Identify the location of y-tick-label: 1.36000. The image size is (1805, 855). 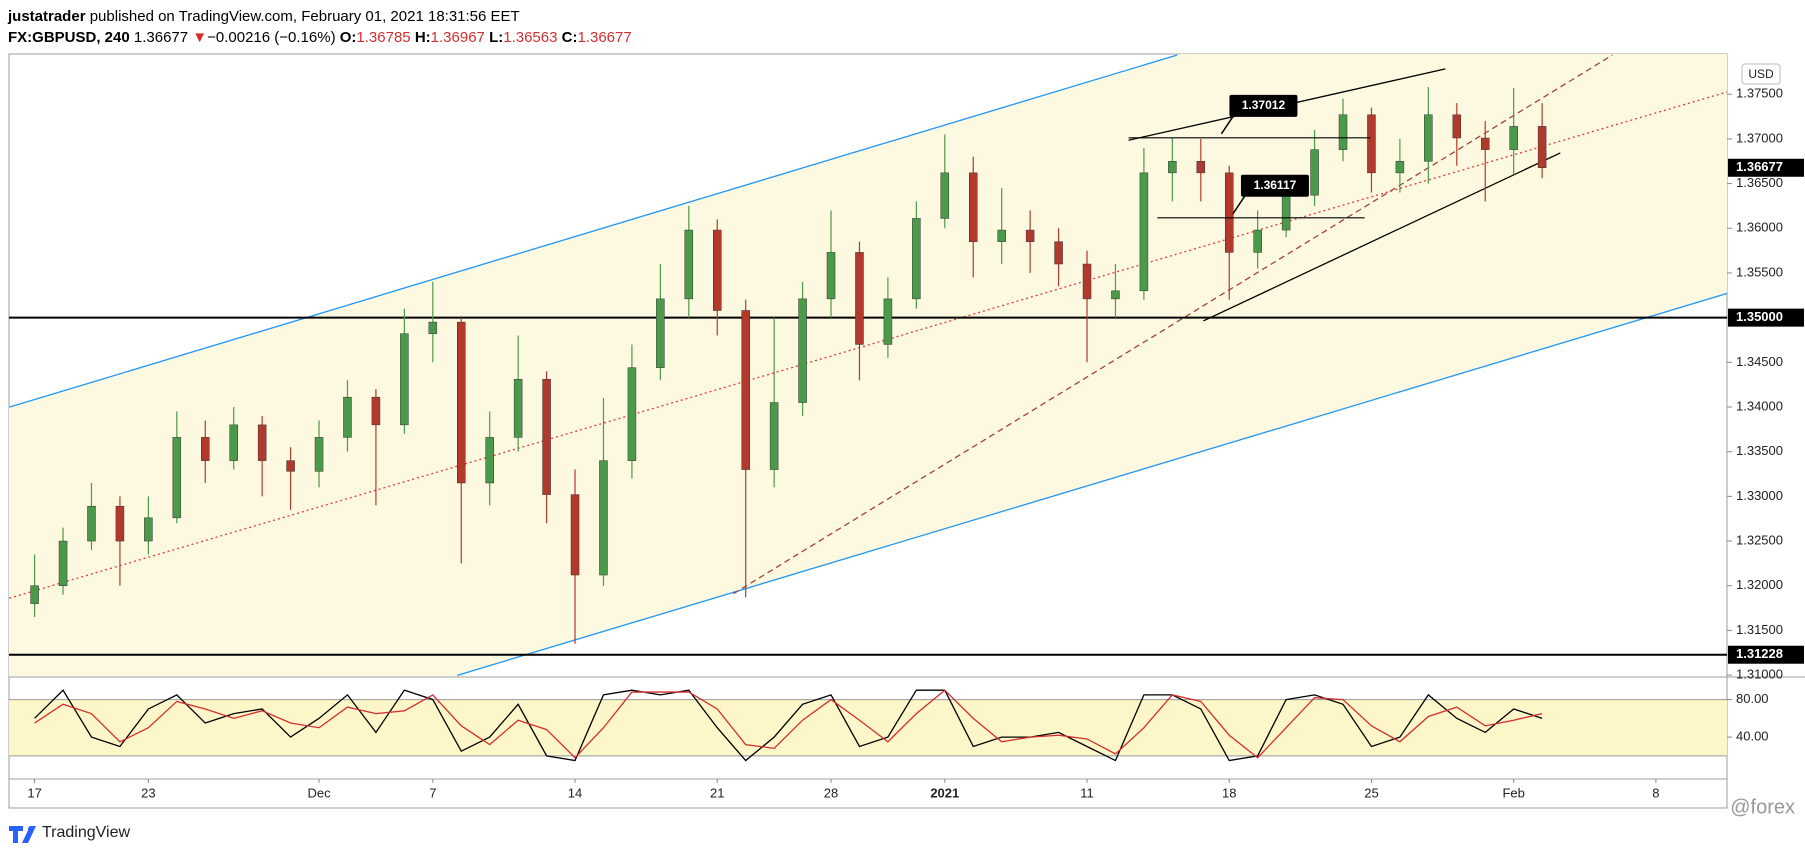
(1759, 227).